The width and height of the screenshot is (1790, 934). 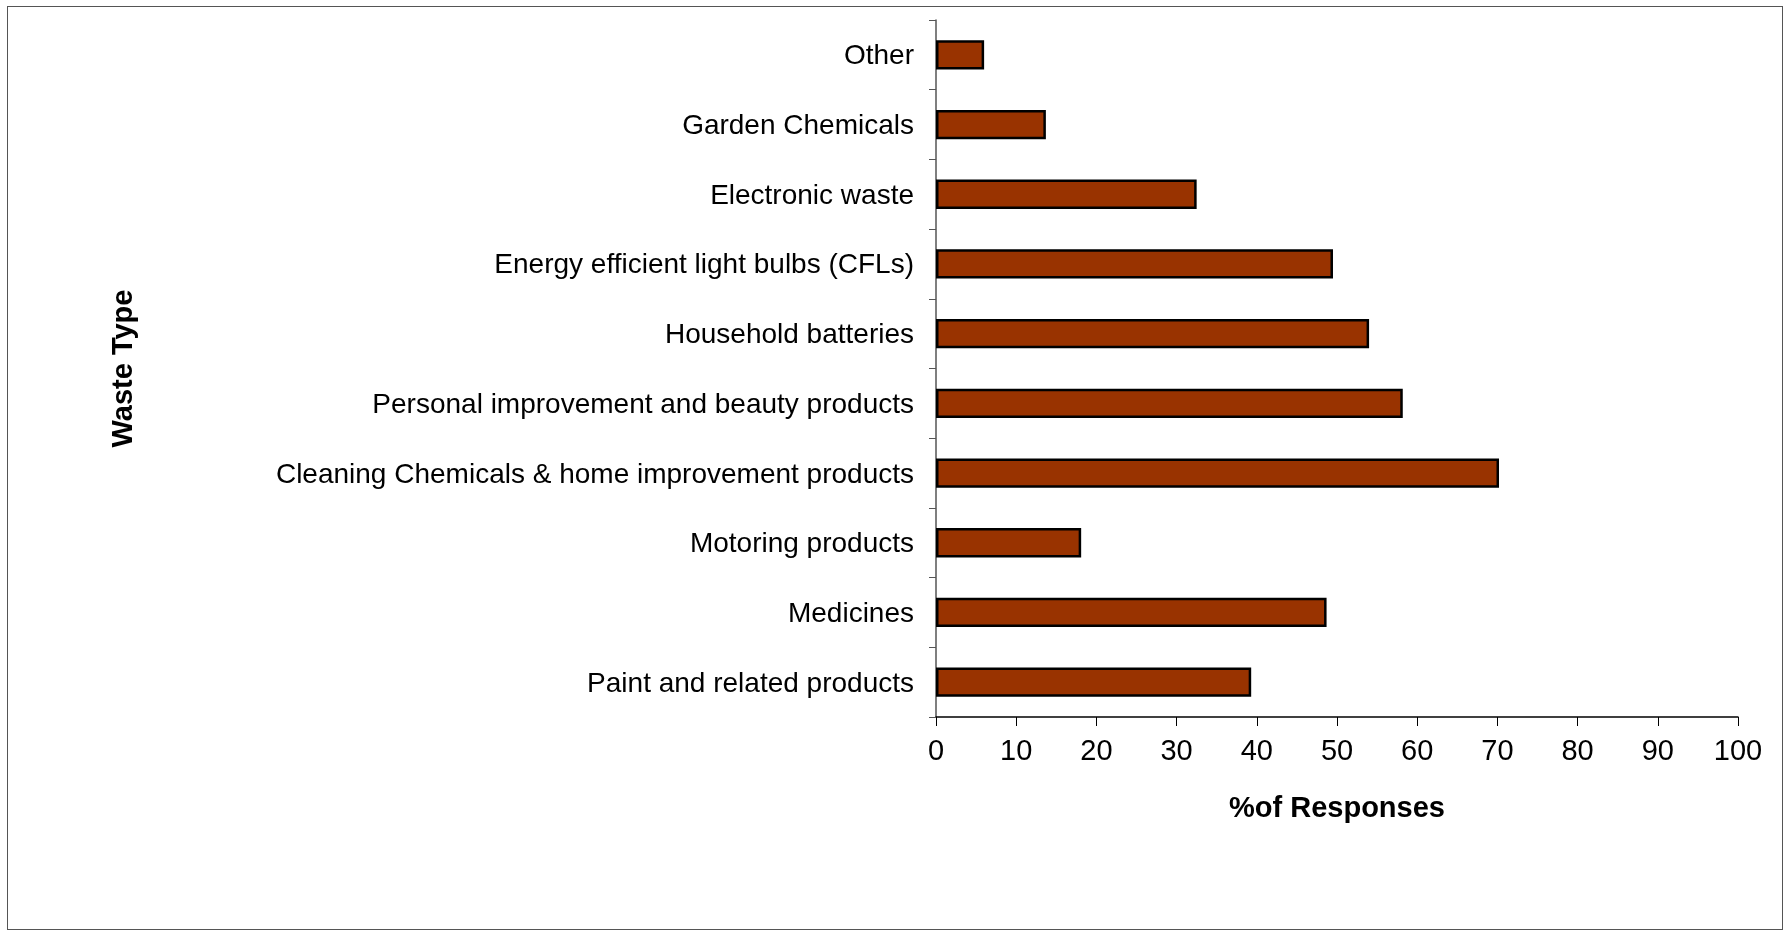 I want to click on x-tick-label: 40, so click(x=1256, y=749).